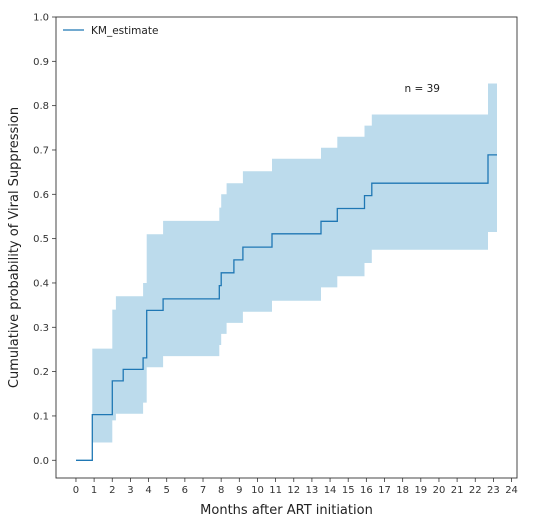 The width and height of the screenshot is (550, 526). What do you see at coordinates (41, 106) in the screenshot?
I see `y-tick-label: 0.8` at bounding box center [41, 106].